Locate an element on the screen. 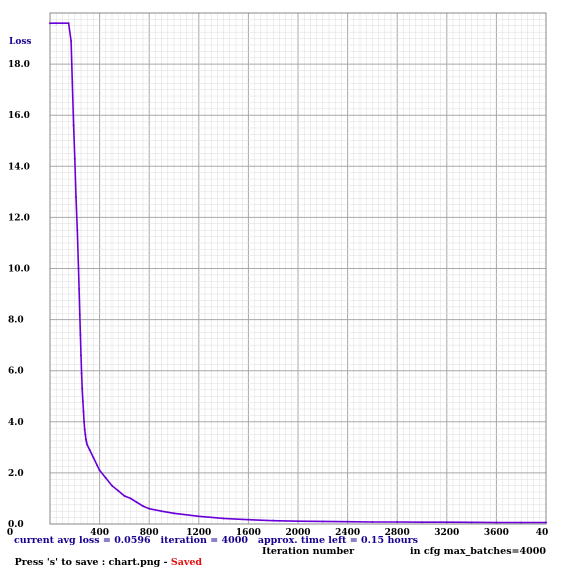 This screenshot has width=564, height=572. y-tick-label: 6.0 is located at coordinates (16, 372).